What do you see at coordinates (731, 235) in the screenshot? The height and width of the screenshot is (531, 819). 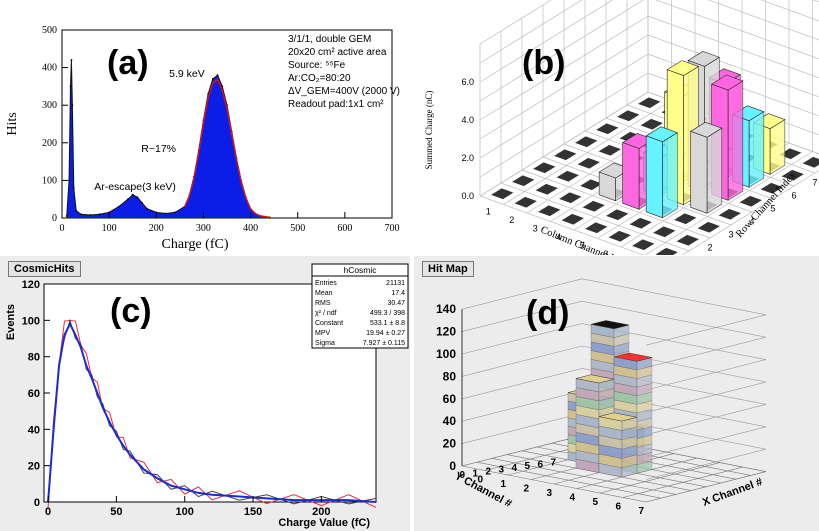 I see `chart-b-row-tick-label: 3` at bounding box center [731, 235].